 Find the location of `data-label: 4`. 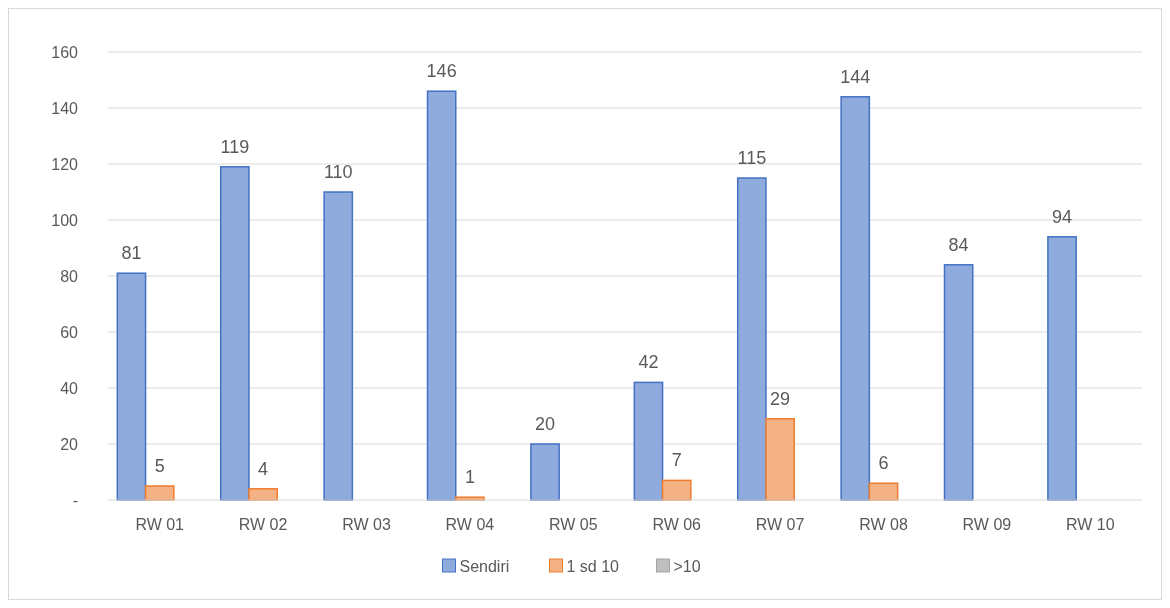

data-label: 4 is located at coordinates (263, 468).